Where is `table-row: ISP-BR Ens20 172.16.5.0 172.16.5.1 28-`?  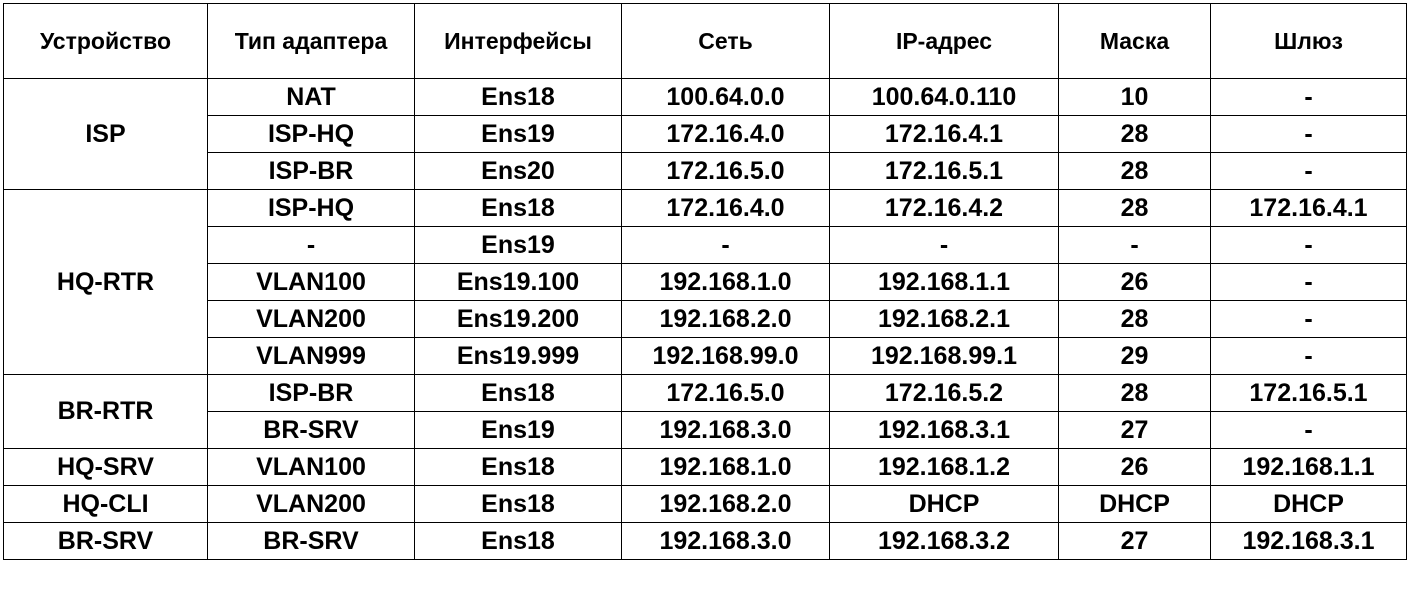 table-row: ISP-BR Ens20 172.16.5.0 172.16.5.1 28- is located at coordinates (705, 171).